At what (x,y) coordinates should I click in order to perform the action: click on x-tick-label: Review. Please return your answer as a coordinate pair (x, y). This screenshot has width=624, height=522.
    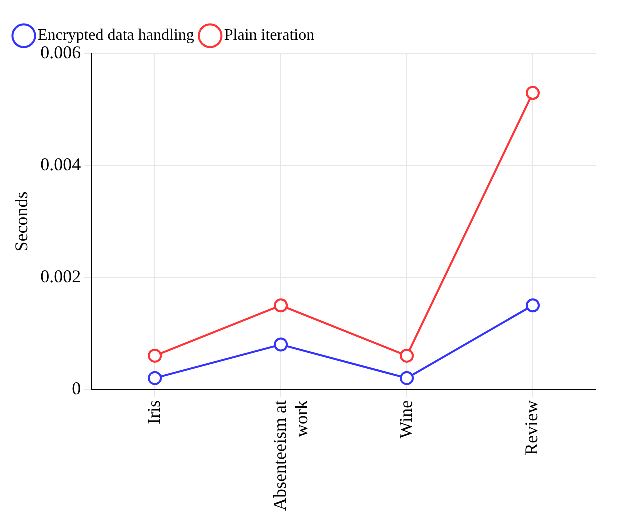
    Looking at the image, I should click on (532, 428).